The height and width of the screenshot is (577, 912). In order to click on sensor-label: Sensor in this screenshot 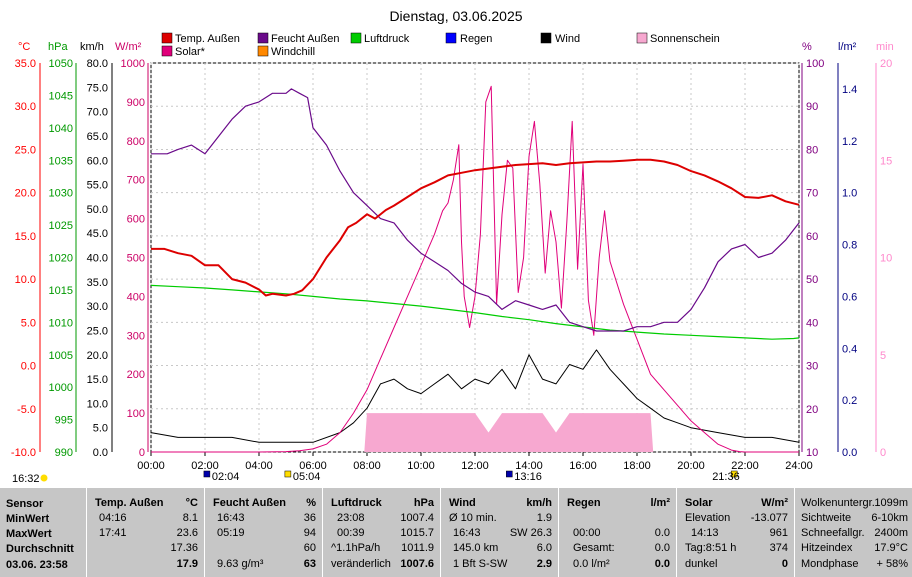, I will do `click(25, 504)`.